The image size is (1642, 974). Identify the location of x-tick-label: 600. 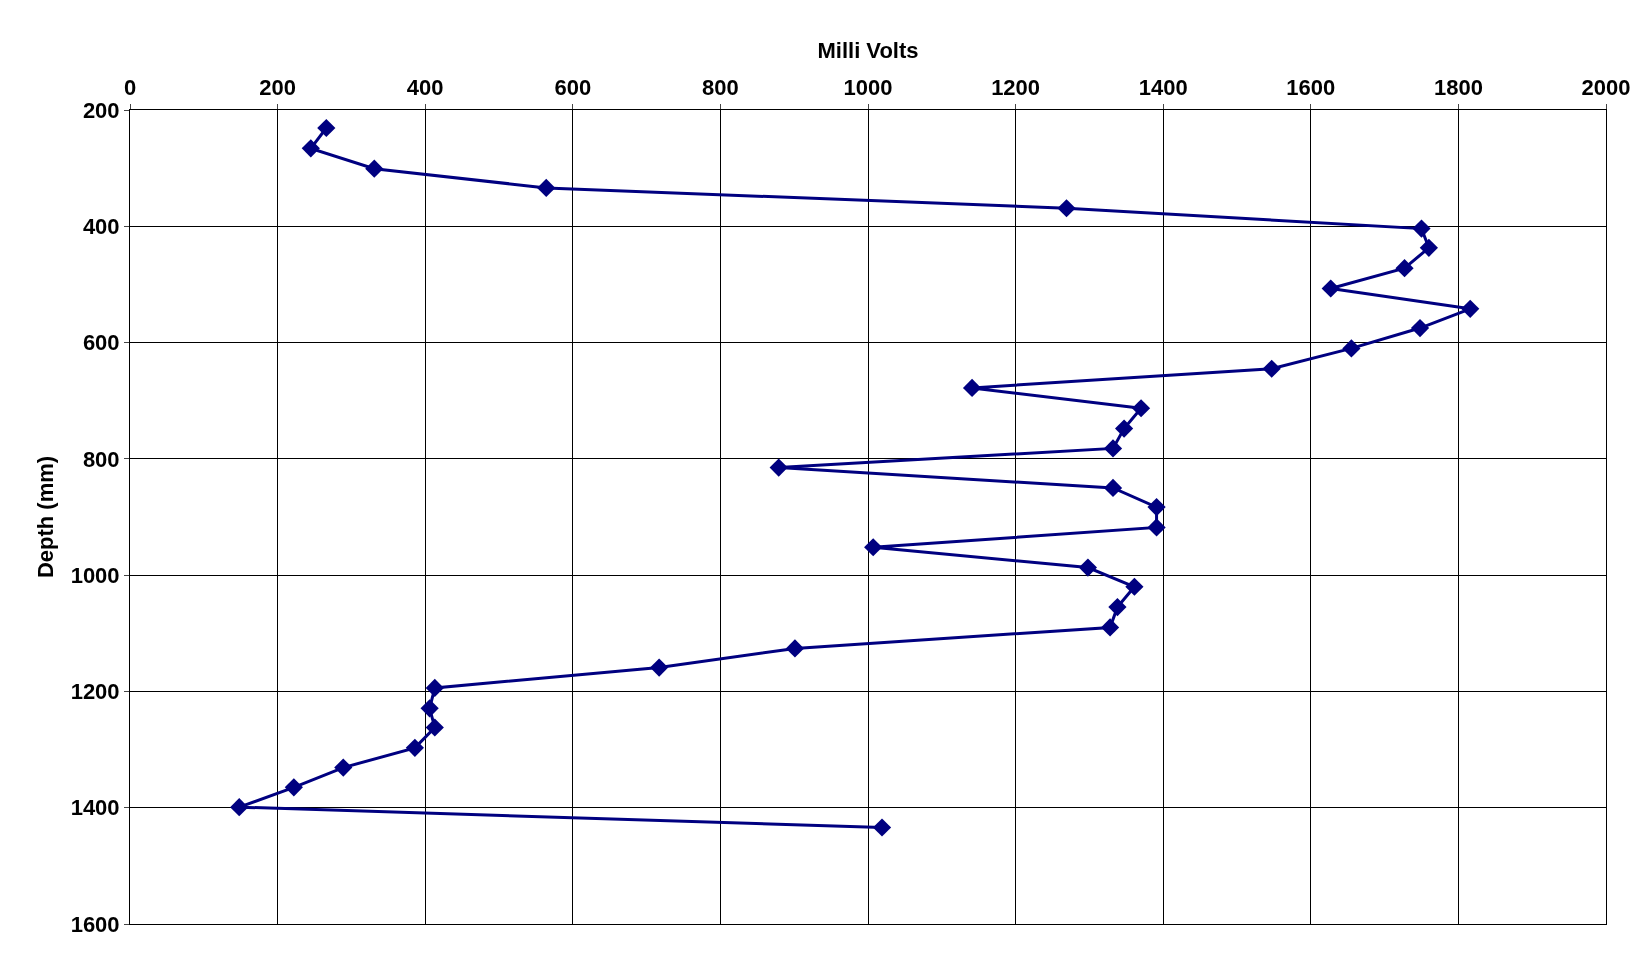
(573, 88).